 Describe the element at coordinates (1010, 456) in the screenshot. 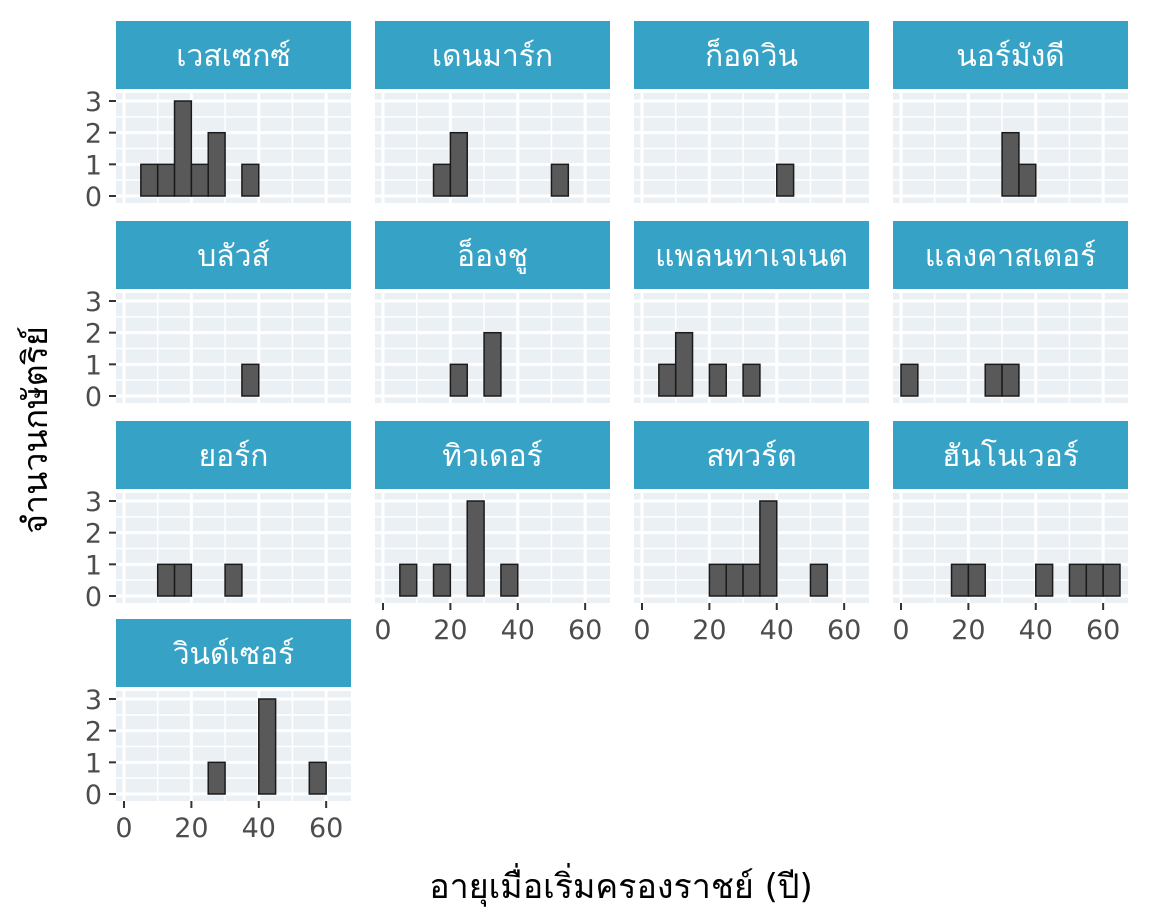

I see `facet-strip-label: ฮันโนเวอร์` at that location.